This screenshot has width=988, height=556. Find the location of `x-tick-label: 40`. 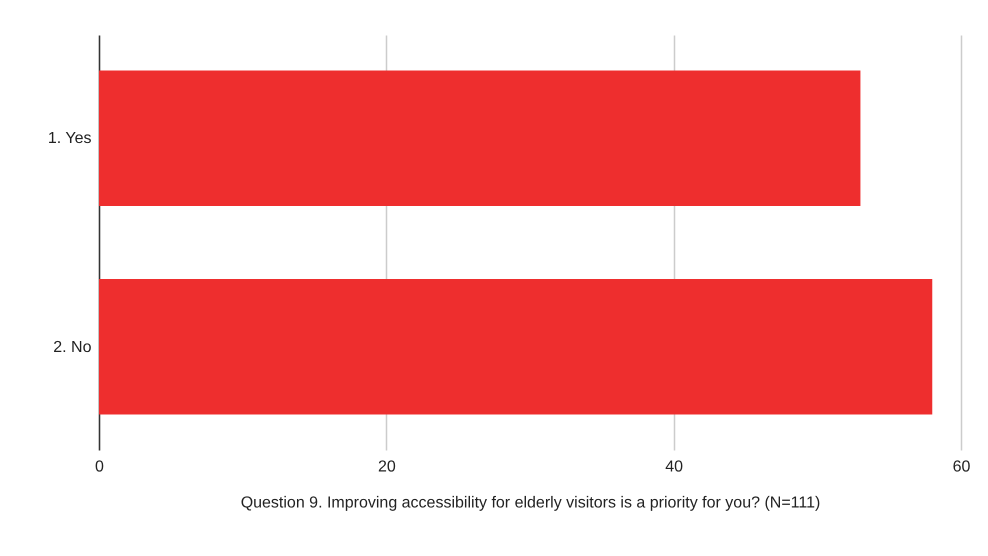

x-tick-label: 40 is located at coordinates (674, 467).